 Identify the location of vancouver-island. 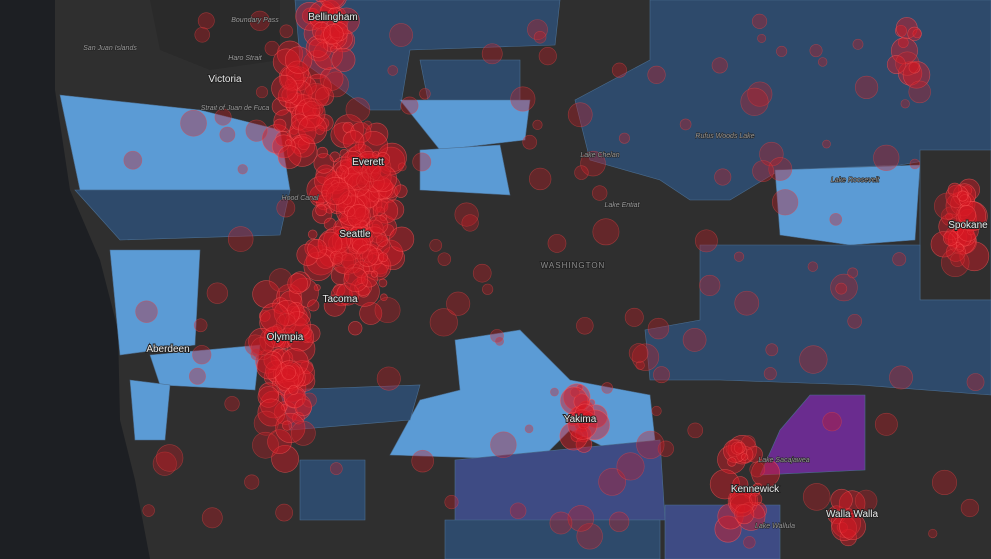
(215, 35).